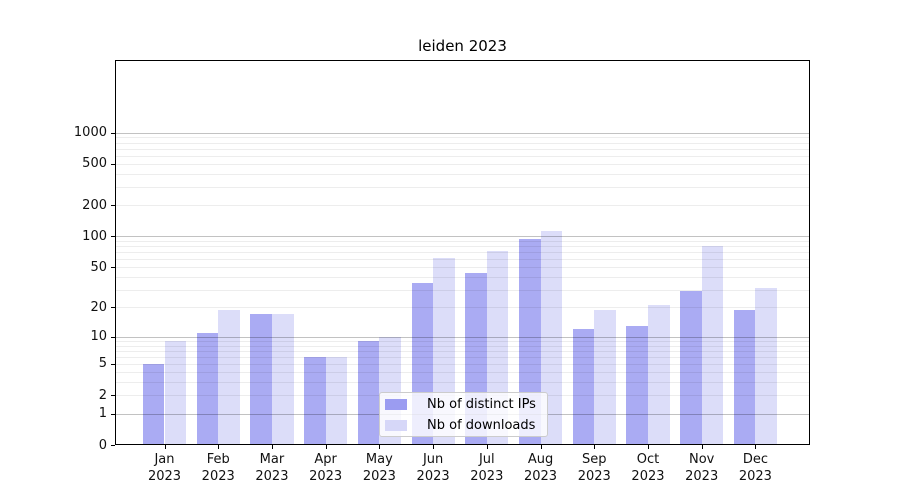 The image size is (900, 500). I want to click on x-tick-label: Apr 2023, so click(326, 468).